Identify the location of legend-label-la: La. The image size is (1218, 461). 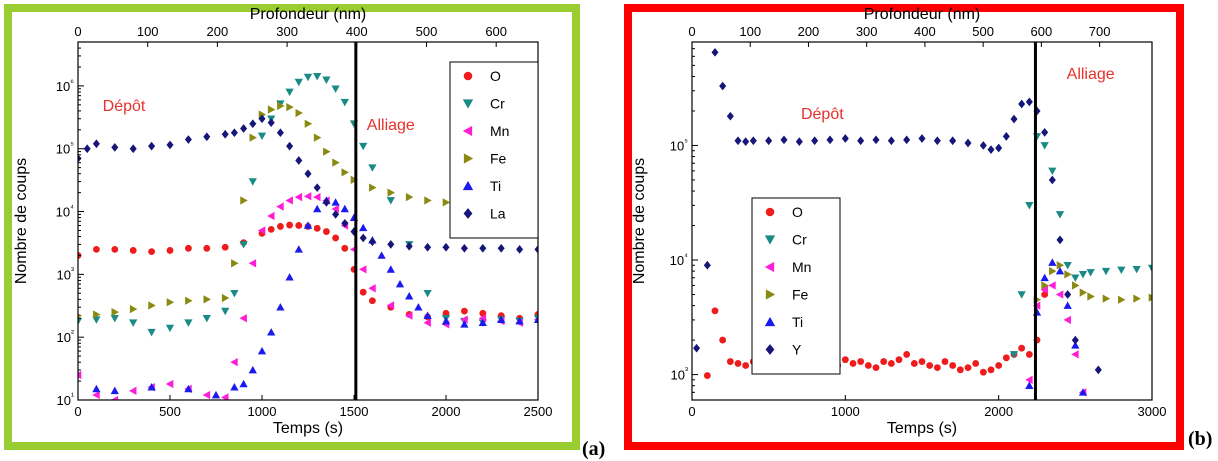
(498, 214).